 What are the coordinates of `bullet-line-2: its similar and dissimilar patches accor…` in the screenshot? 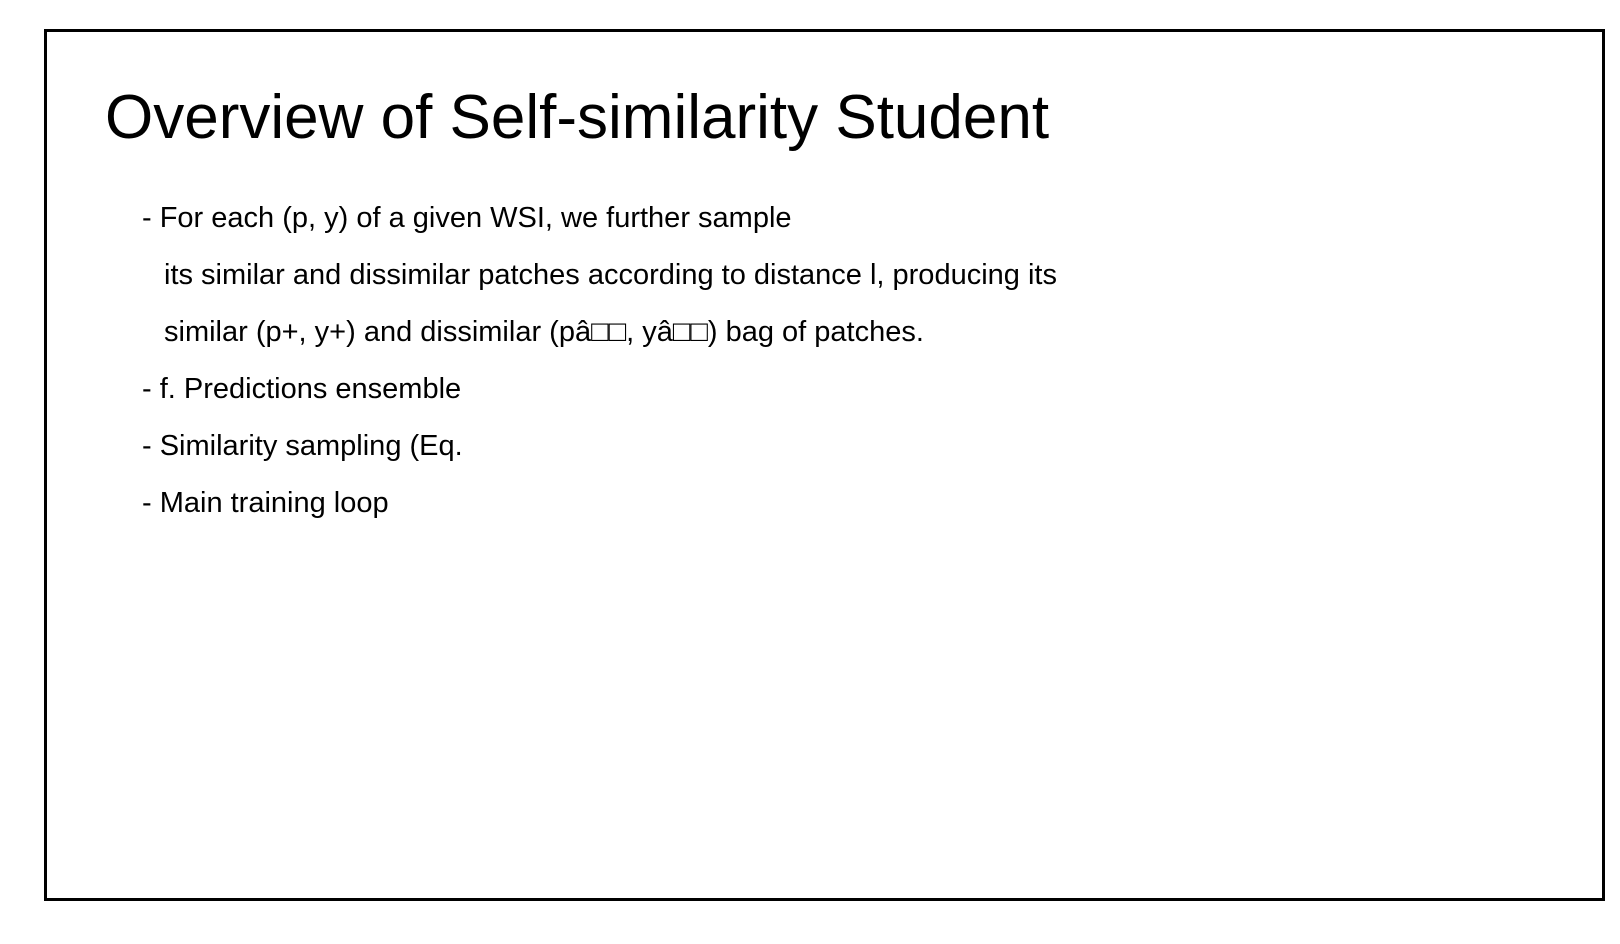 It's located at (610, 275).